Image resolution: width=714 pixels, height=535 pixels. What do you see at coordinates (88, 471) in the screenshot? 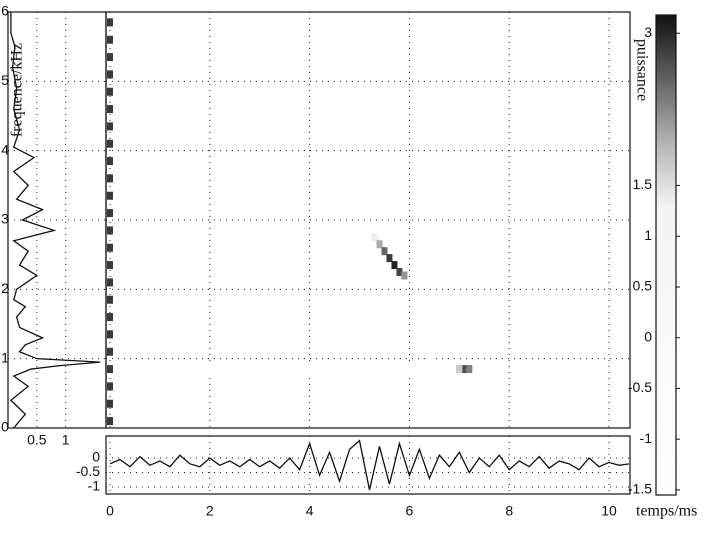
I see `y-tick-label: -0.5` at bounding box center [88, 471].